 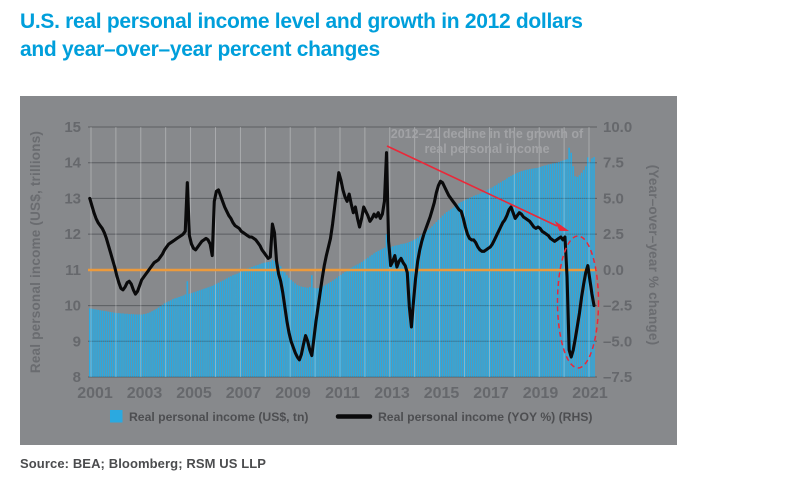 I want to click on left-axis-tick: 11, so click(x=73, y=270).